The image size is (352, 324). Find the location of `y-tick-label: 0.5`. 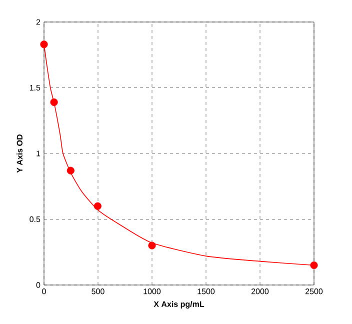

y-tick-label: 0.5 is located at coordinates (35, 219).